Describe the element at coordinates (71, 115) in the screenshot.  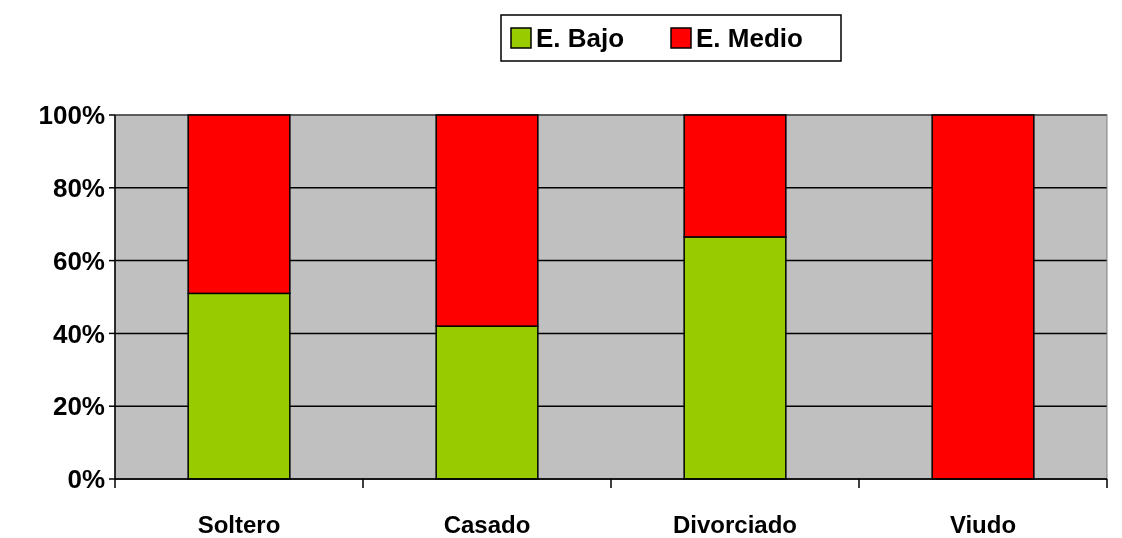
I see `y-tick-label: 100%` at that location.